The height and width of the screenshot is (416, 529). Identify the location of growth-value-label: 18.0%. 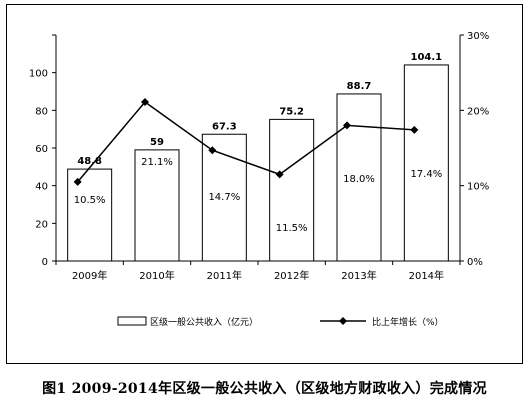
(359, 179).